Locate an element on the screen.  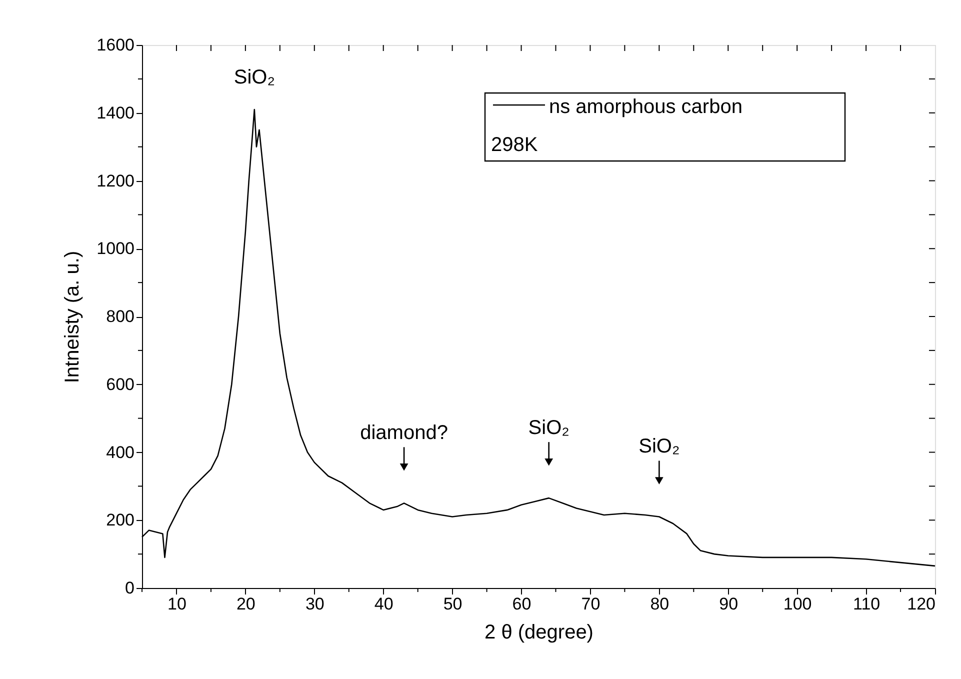
annotation: diamond? is located at coordinates (404, 433).